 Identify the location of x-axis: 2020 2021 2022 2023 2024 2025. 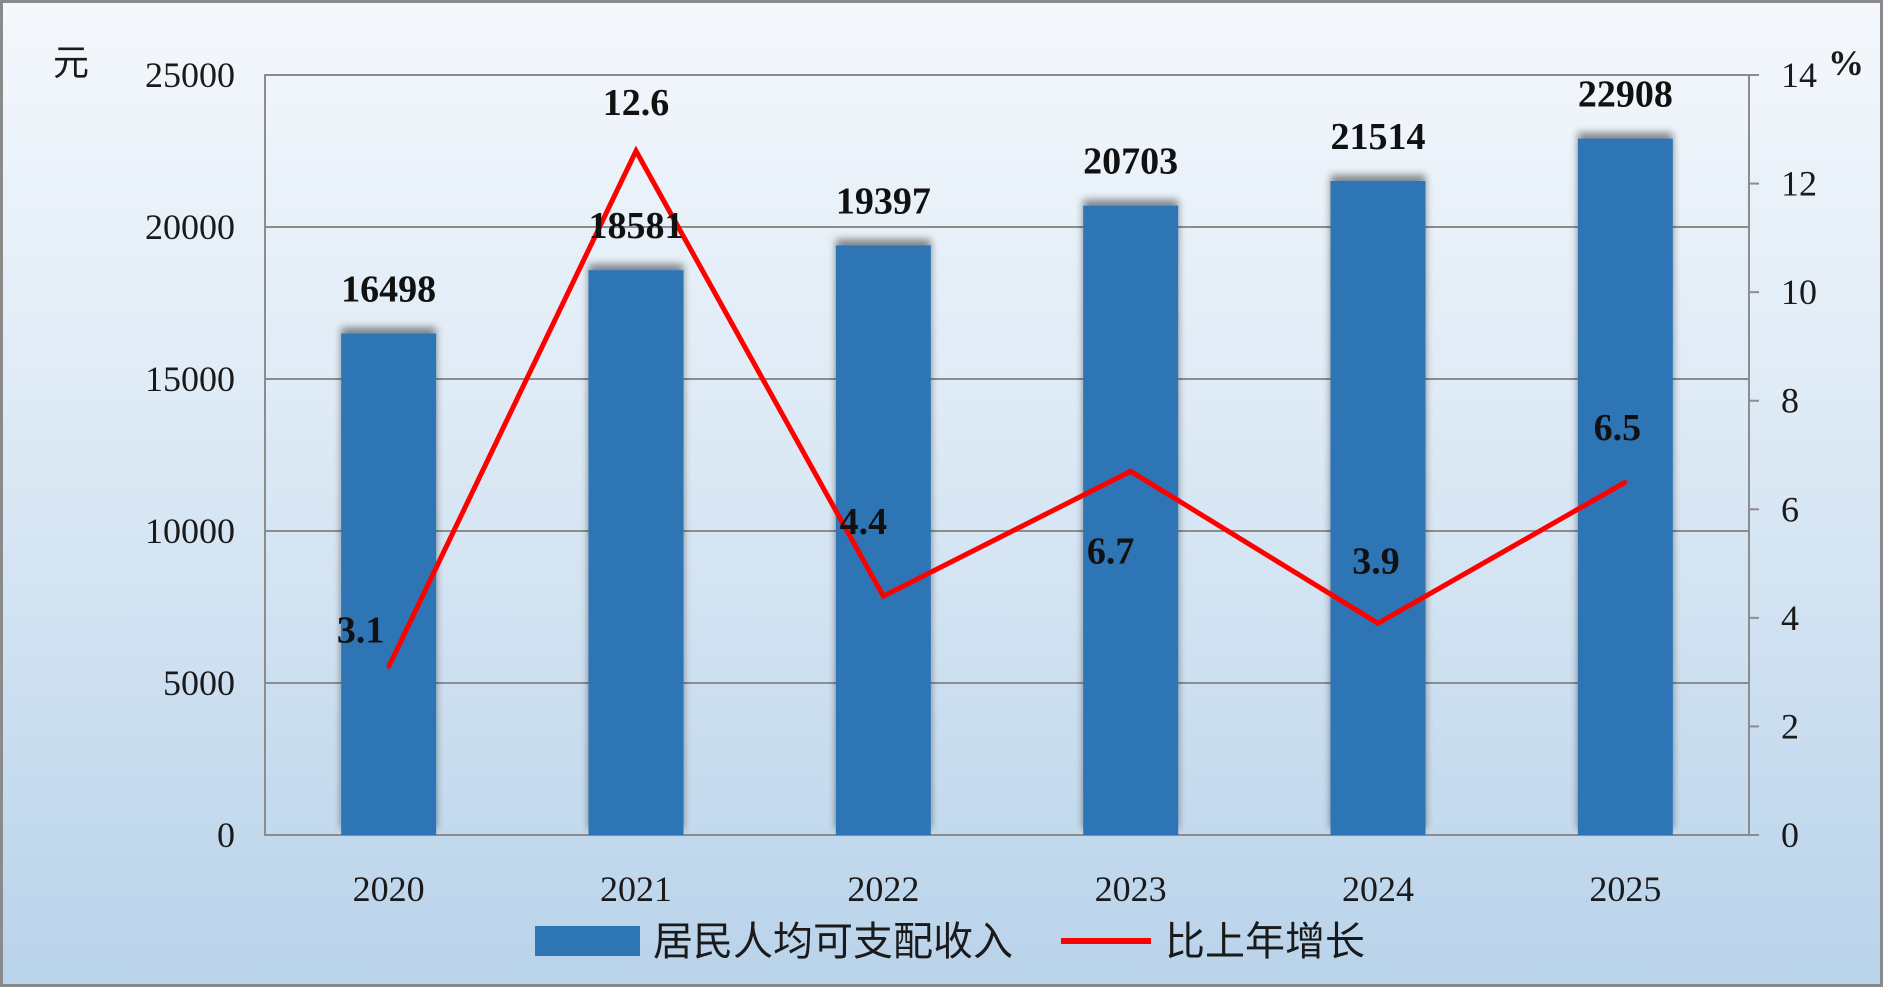
(1007, 889).